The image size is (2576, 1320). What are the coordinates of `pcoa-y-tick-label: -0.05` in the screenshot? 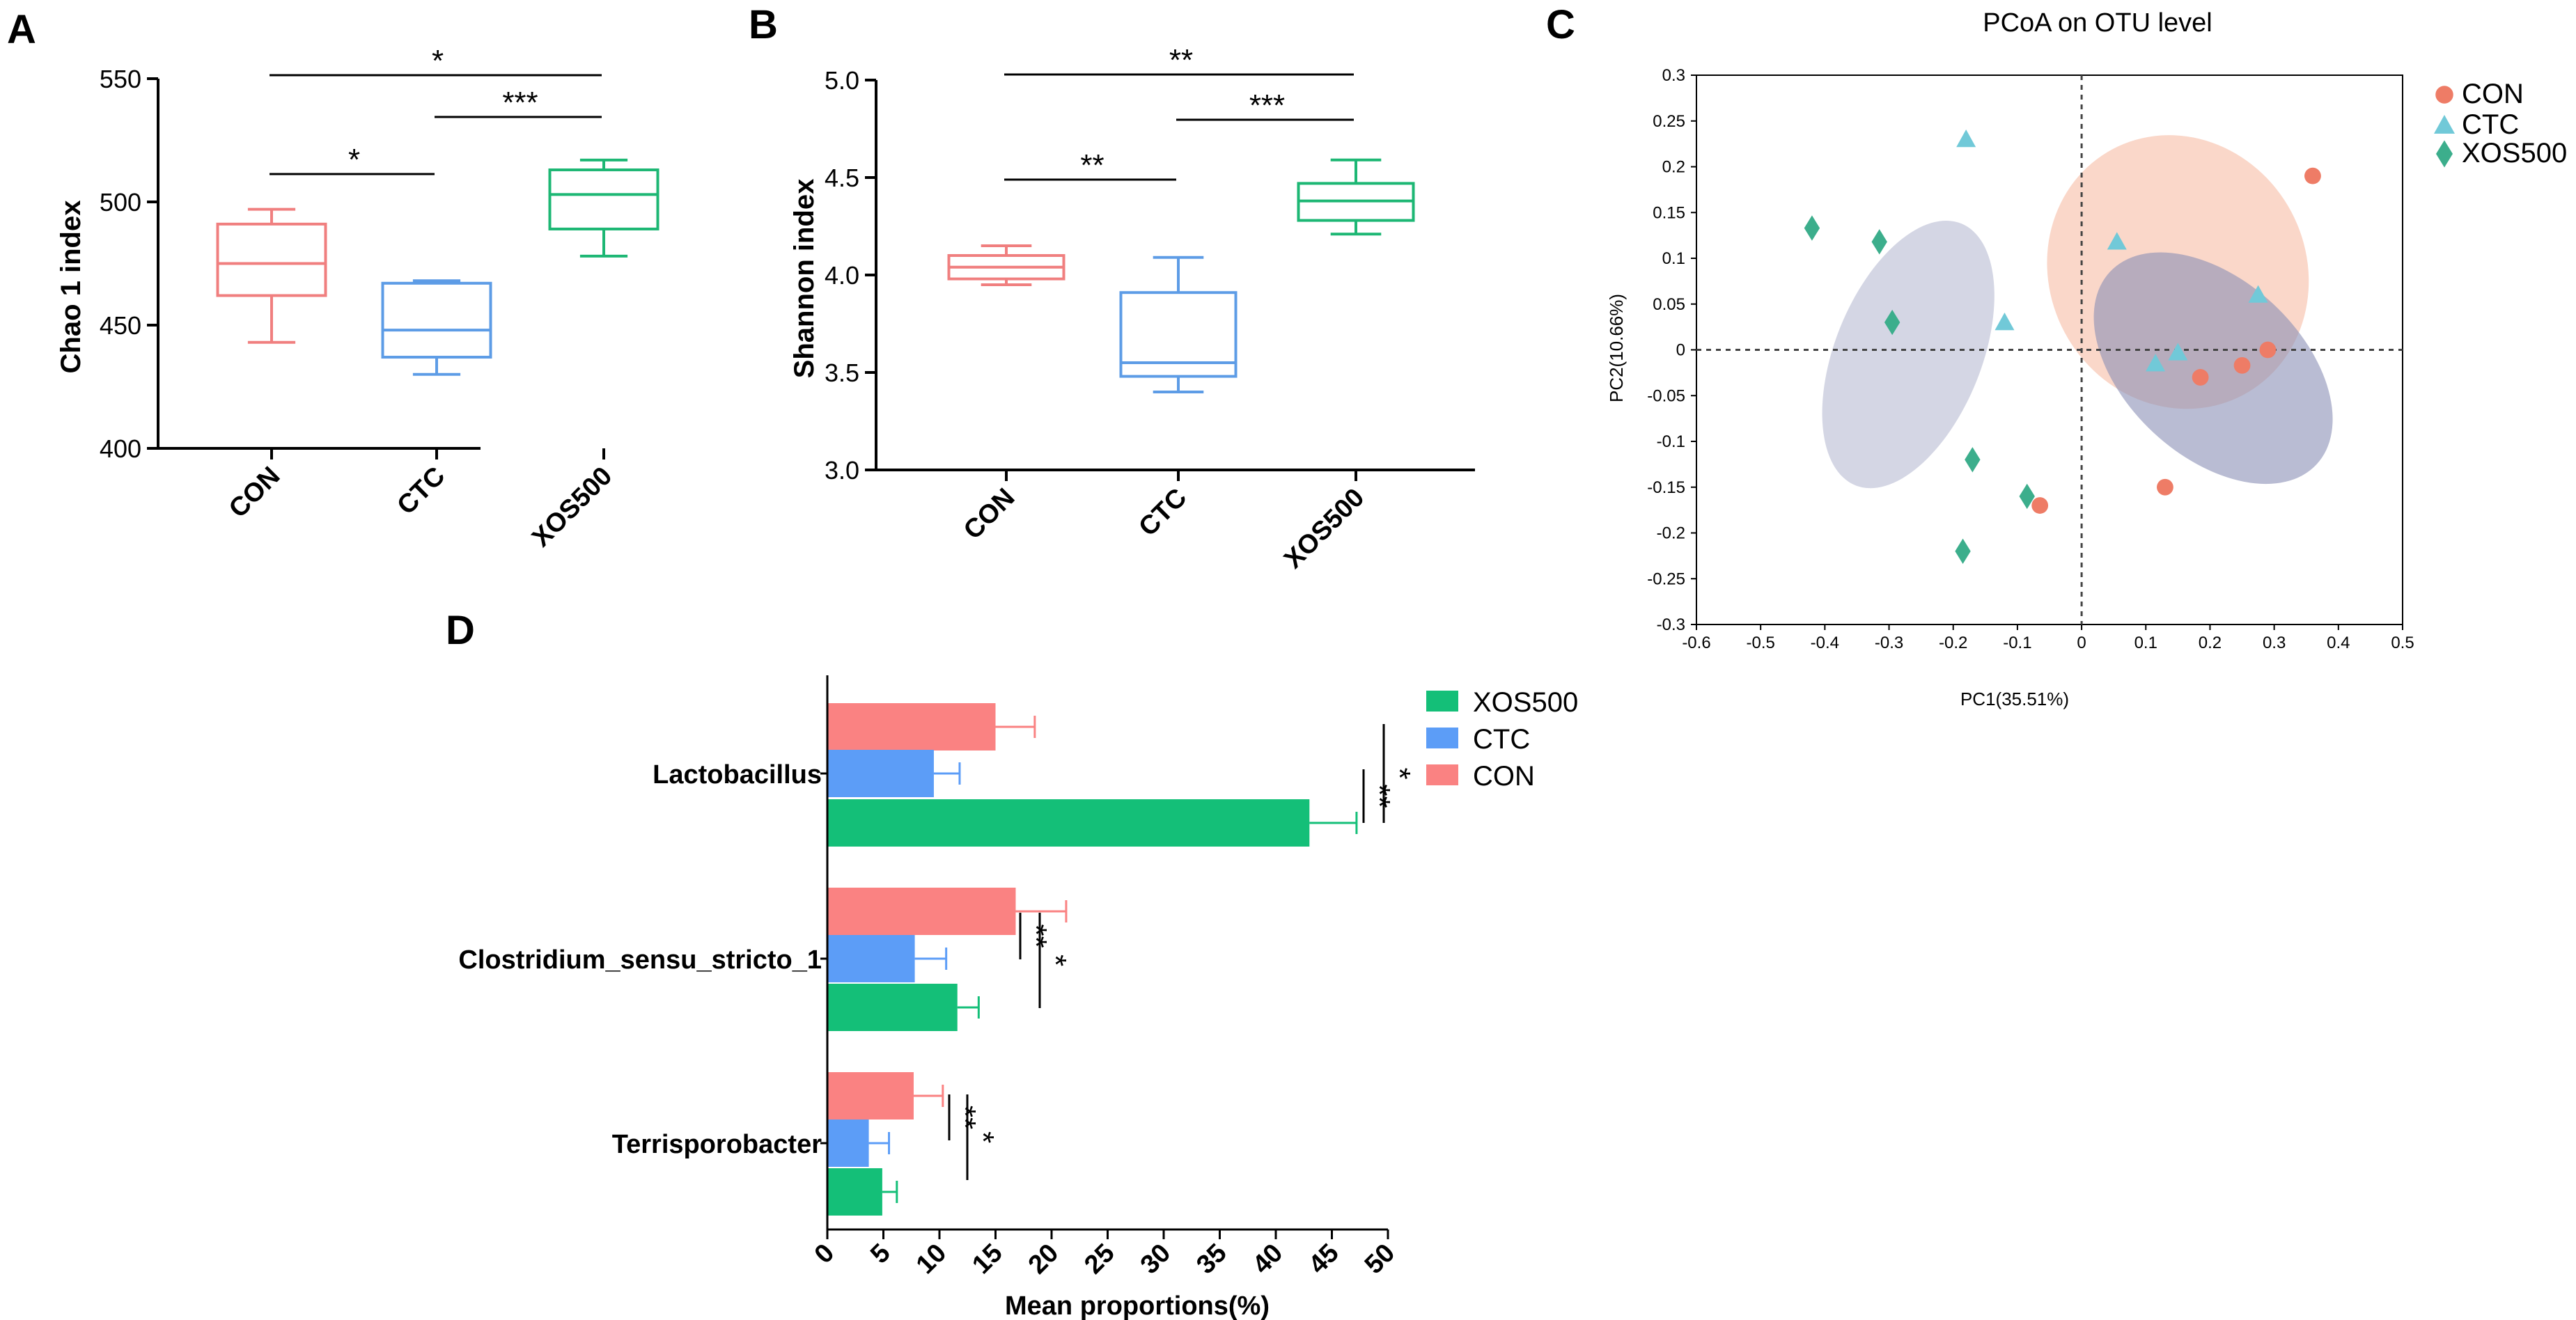 It's located at (1666, 395).